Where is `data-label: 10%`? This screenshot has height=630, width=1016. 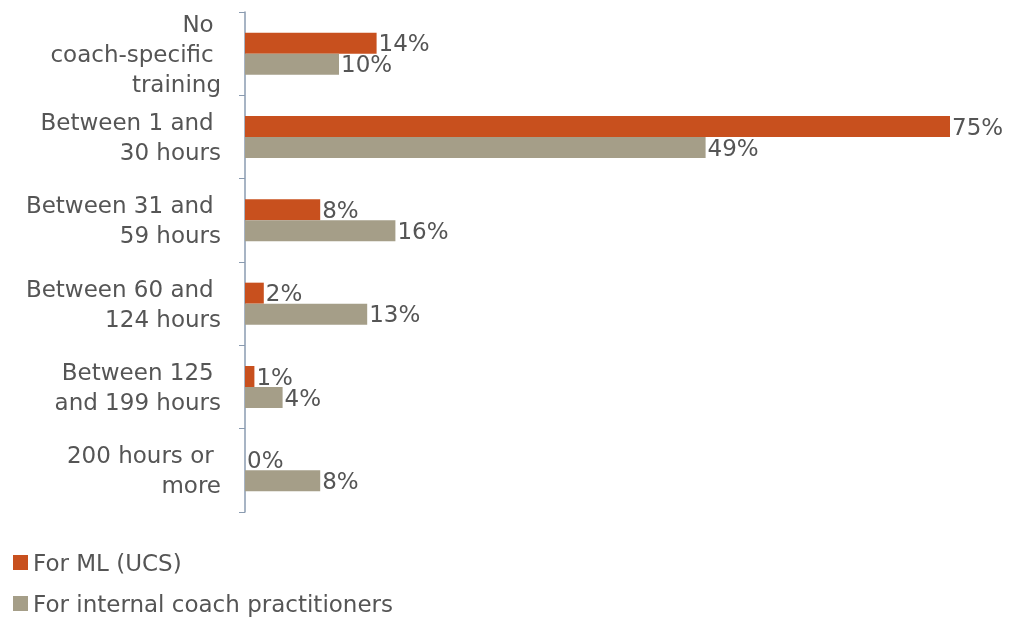
data-label: 10% is located at coordinates (367, 64).